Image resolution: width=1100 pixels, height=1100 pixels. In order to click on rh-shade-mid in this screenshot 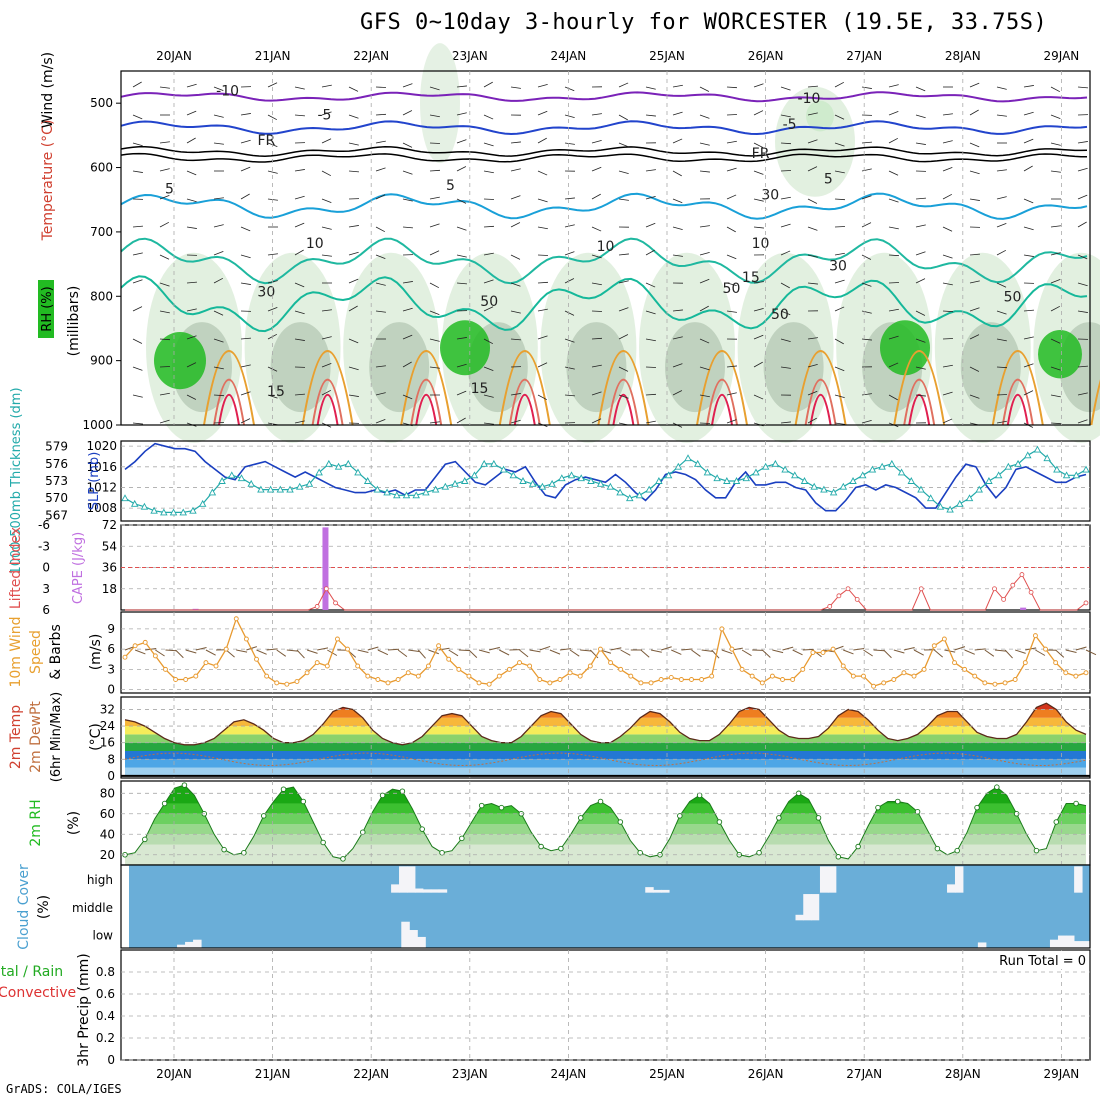, I will do `click(695, 367)`.